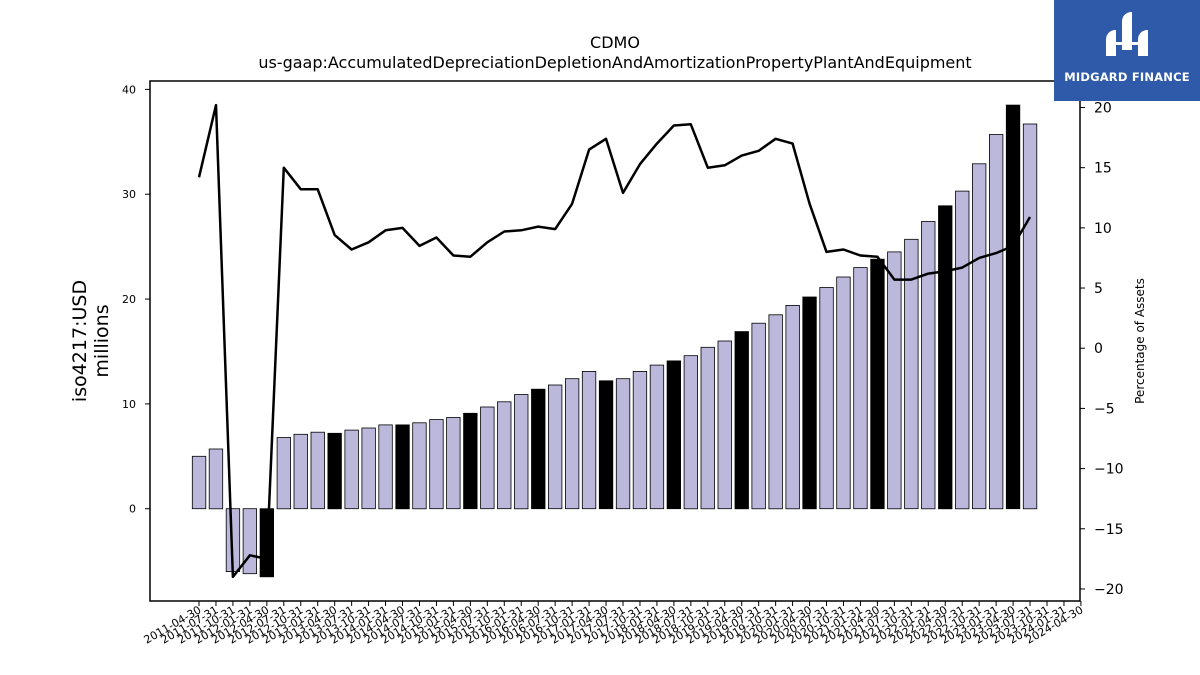 The image size is (1200, 675). What do you see at coordinates (1109, 470) in the screenshot?
I see `y2-tick-label: −10` at bounding box center [1109, 470].